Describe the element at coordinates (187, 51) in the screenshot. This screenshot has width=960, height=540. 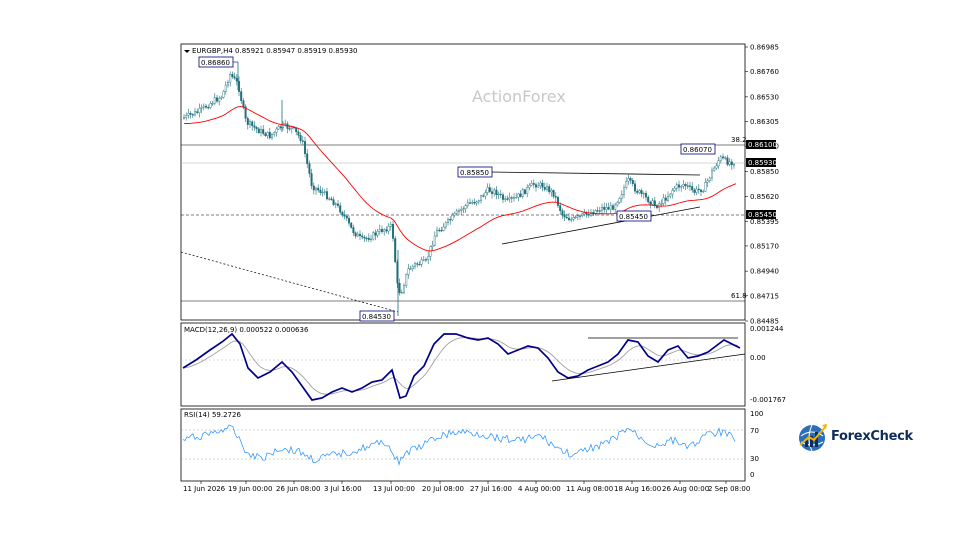
I see `collapse-arrow-icon` at that location.